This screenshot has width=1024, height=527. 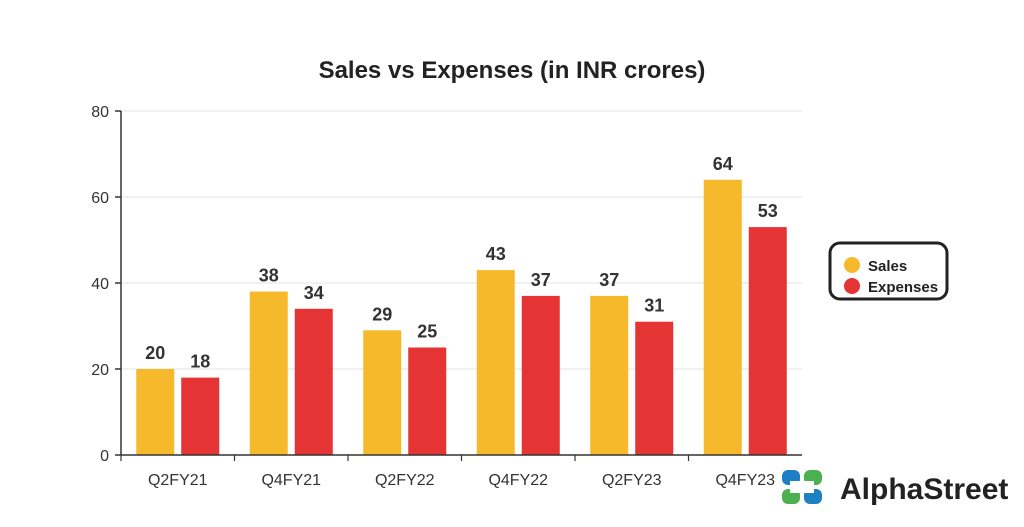 I want to click on brand-logo: AlphaStreet, so click(x=895, y=488).